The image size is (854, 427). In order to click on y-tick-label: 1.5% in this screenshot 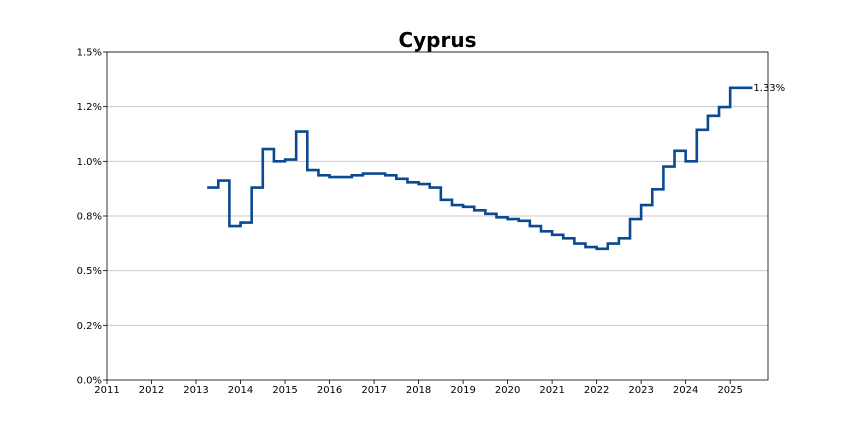, I will do `click(89, 53)`.